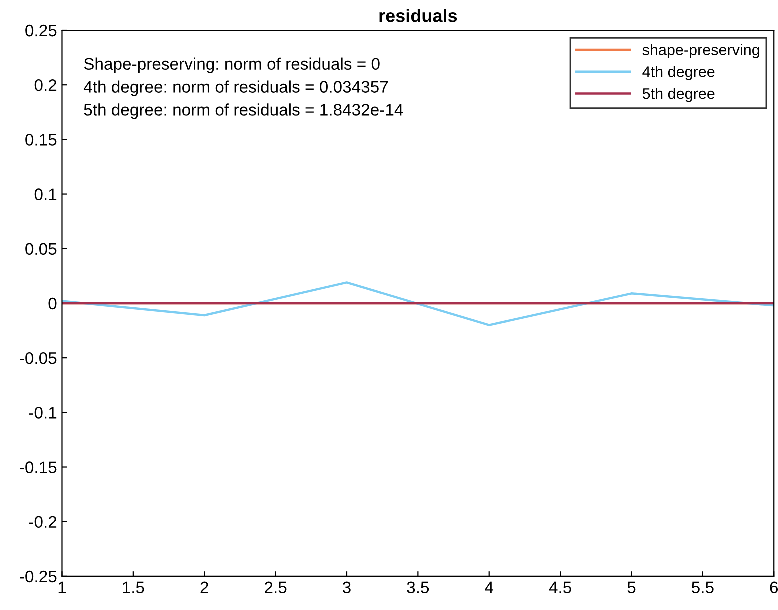 The height and width of the screenshot is (610, 778). What do you see at coordinates (45, 85) in the screenshot?
I see `y-tick-label: 0.2` at bounding box center [45, 85].